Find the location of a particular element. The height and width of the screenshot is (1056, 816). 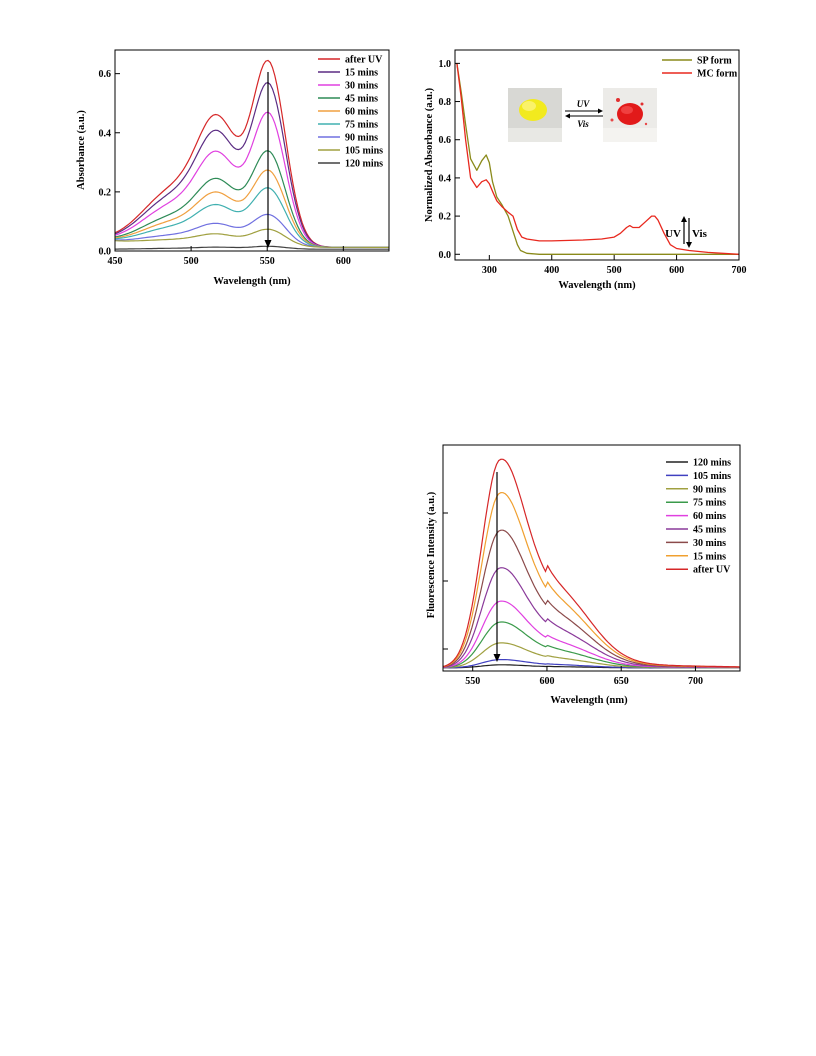

normalized-plot-frame is located at coordinates (597, 155).